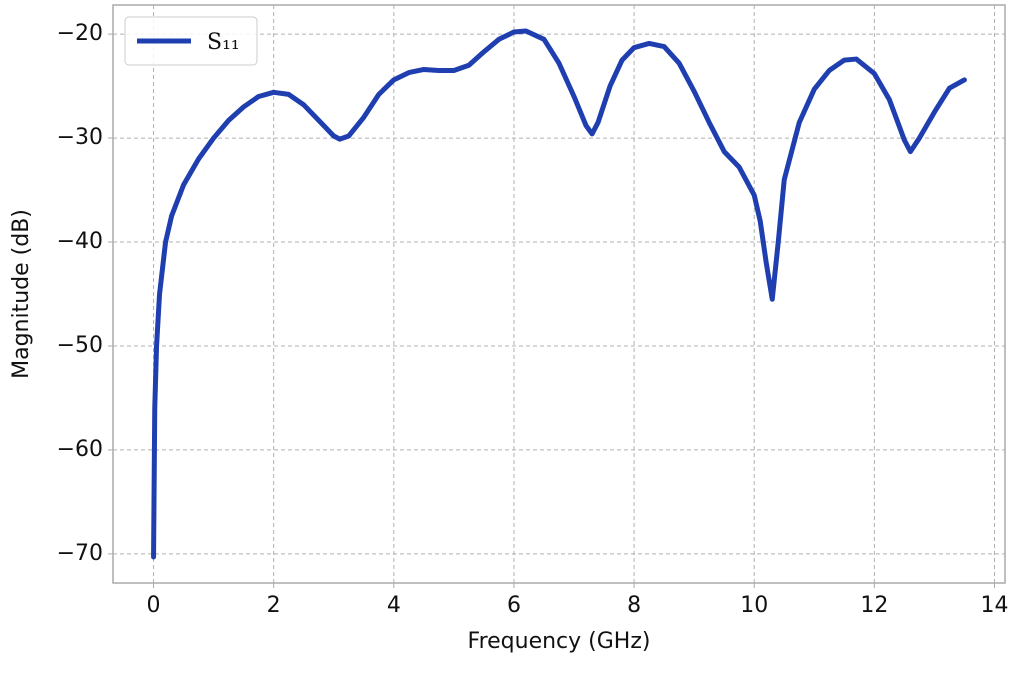  Describe the element at coordinates (154, 605) in the screenshot. I see `x-tick-label: 0` at that location.